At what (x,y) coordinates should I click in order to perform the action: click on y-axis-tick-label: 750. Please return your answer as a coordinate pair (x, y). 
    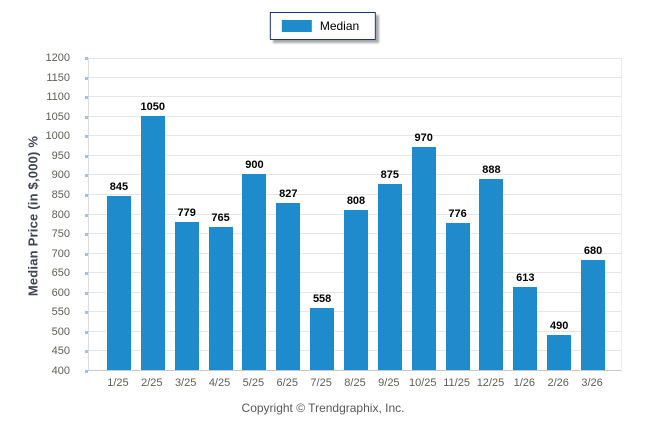
    Looking at the image, I should click on (60, 234).